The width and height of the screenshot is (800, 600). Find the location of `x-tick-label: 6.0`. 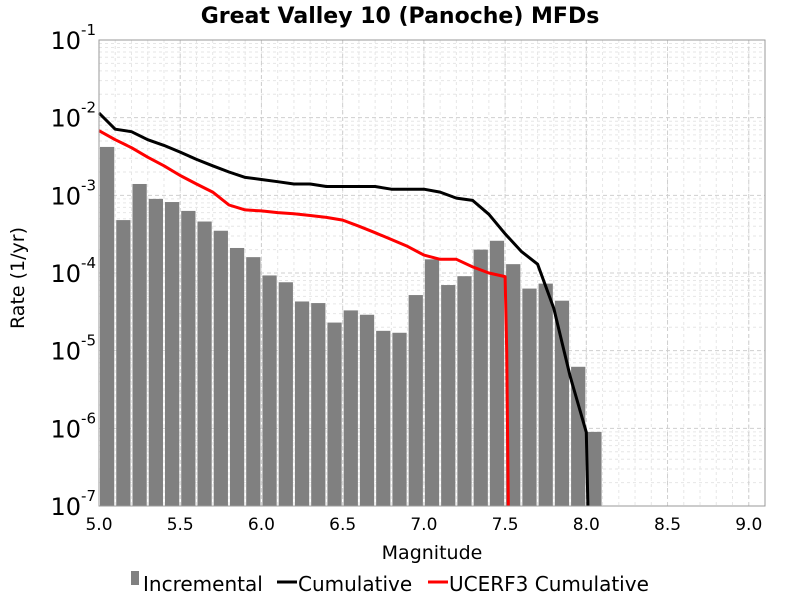

x-tick-label: 6.0 is located at coordinates (261, 525).